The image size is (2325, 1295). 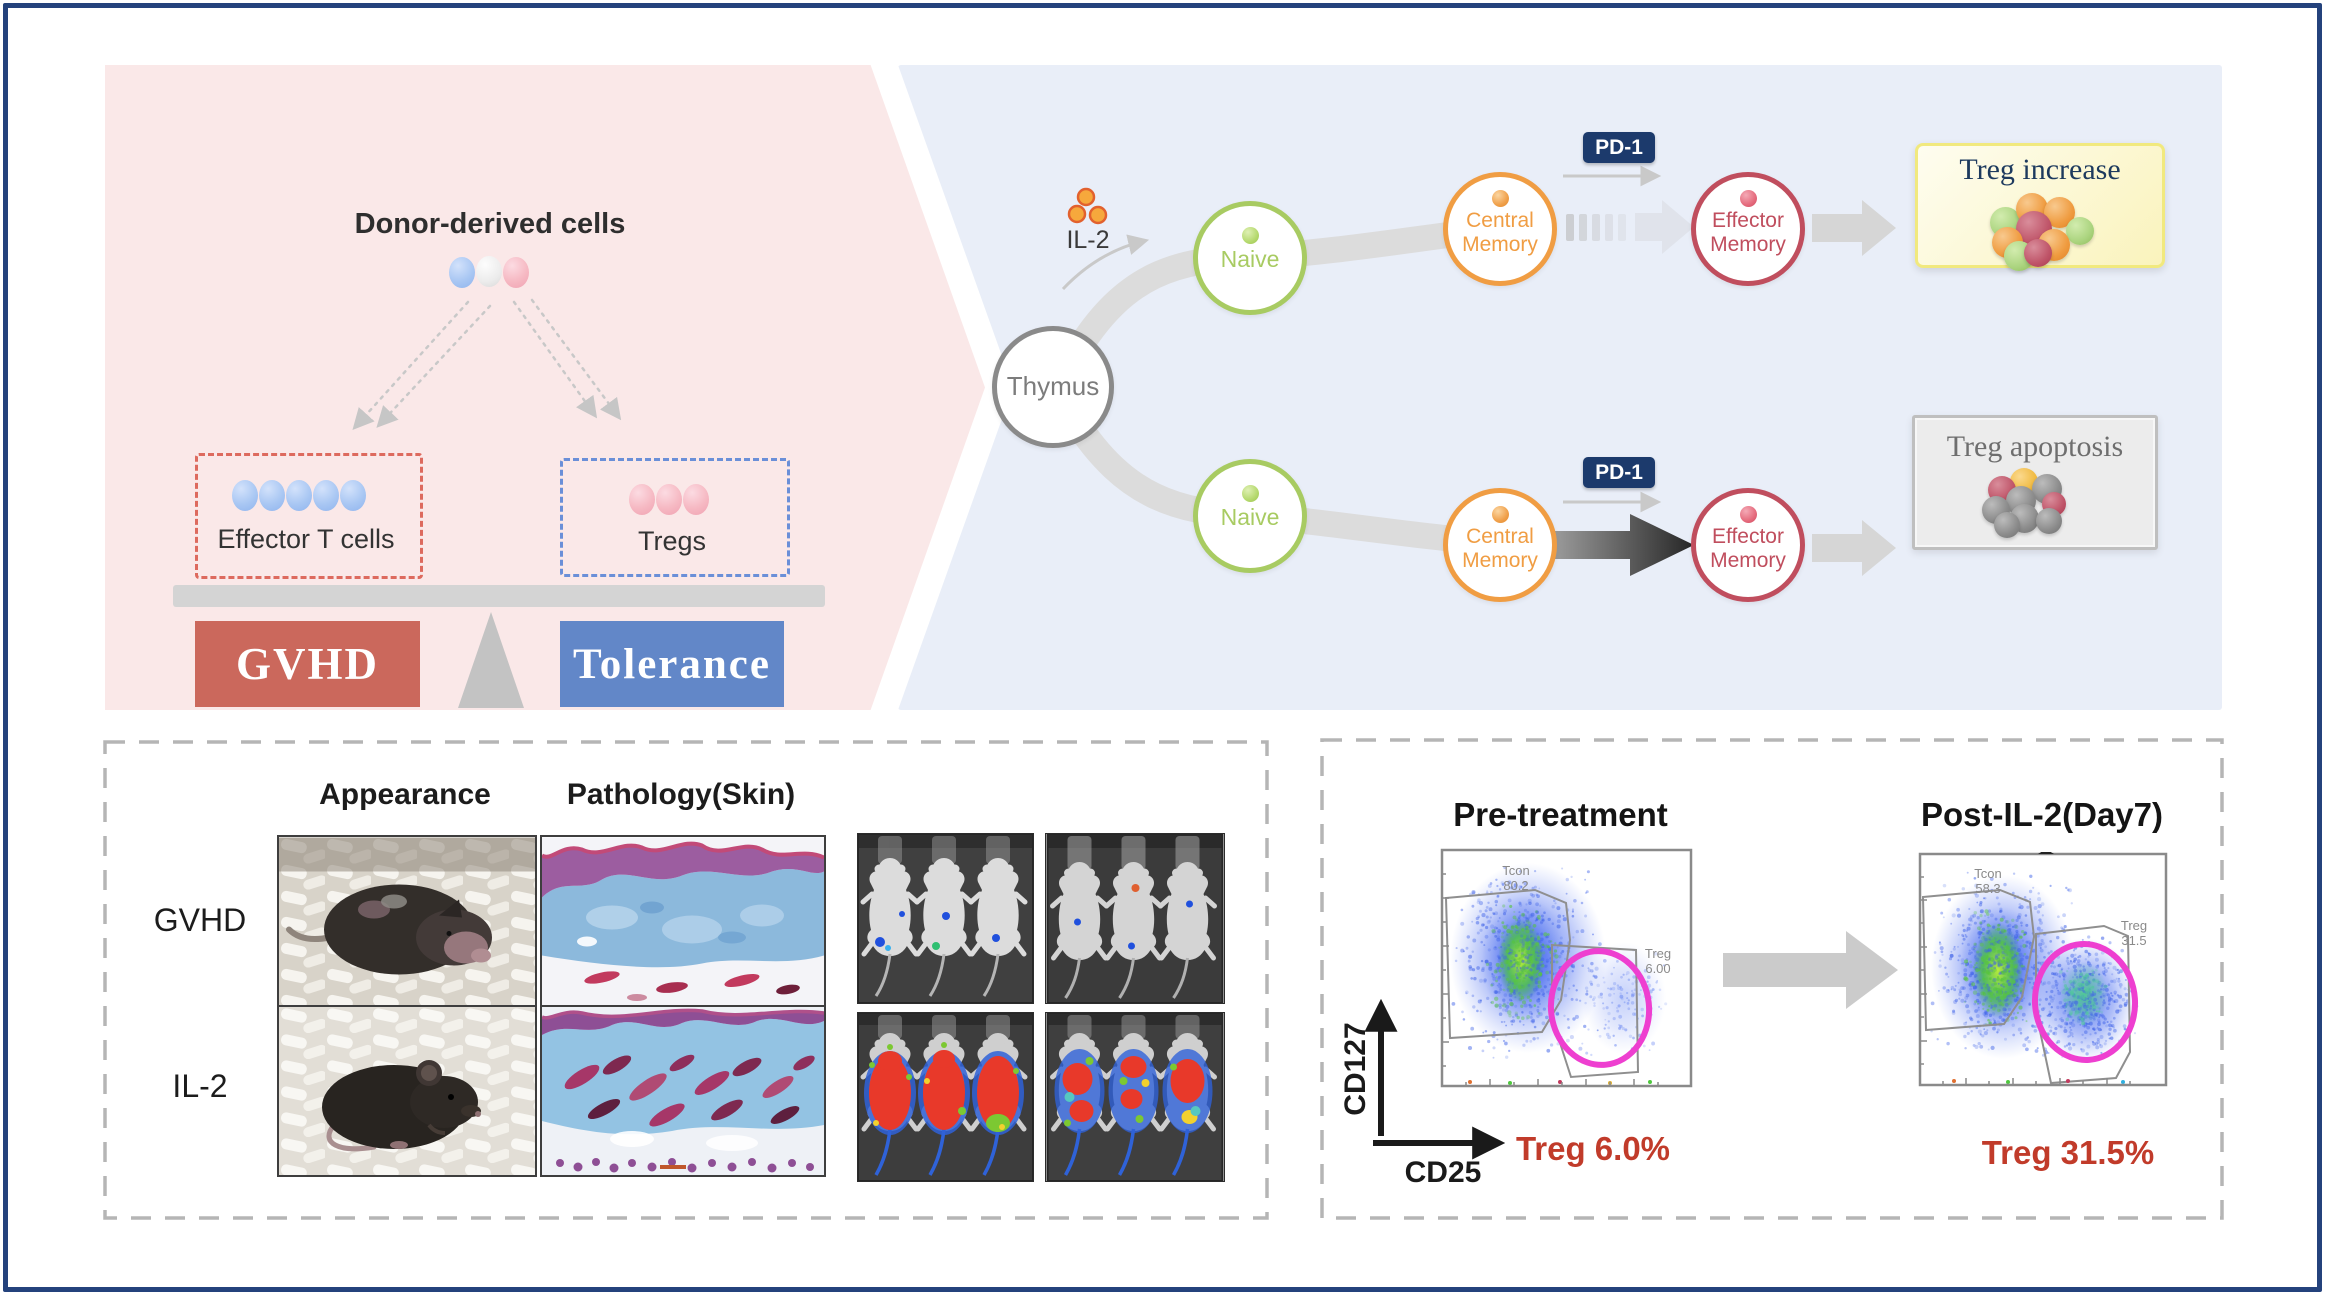 What do you see at coordinates (1559, 962) in the screenshot?
I see `pre-scatter-dots` at bounding box center [1559, 962].